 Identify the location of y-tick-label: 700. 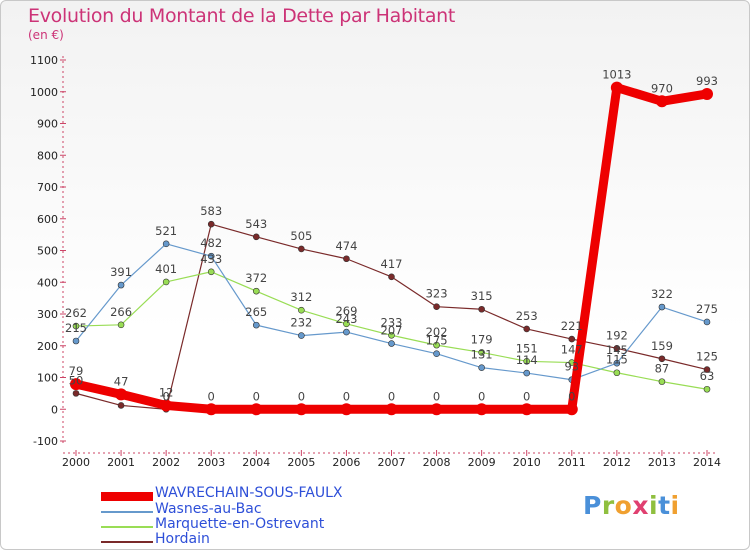
(47, 187).